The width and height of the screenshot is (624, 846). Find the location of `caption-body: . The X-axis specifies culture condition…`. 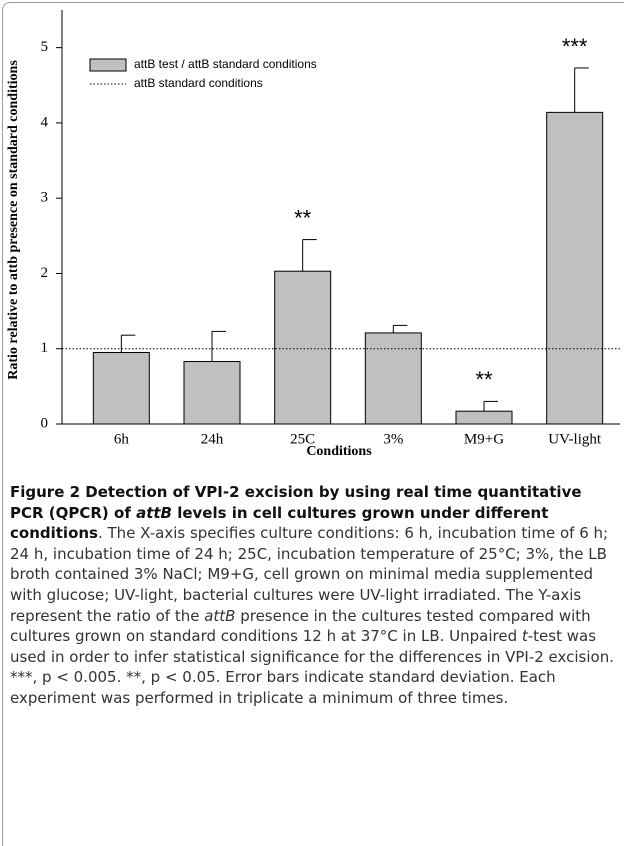

caption-body: . The X-axis specifies culture condition… is located at coordinates (309, 574).